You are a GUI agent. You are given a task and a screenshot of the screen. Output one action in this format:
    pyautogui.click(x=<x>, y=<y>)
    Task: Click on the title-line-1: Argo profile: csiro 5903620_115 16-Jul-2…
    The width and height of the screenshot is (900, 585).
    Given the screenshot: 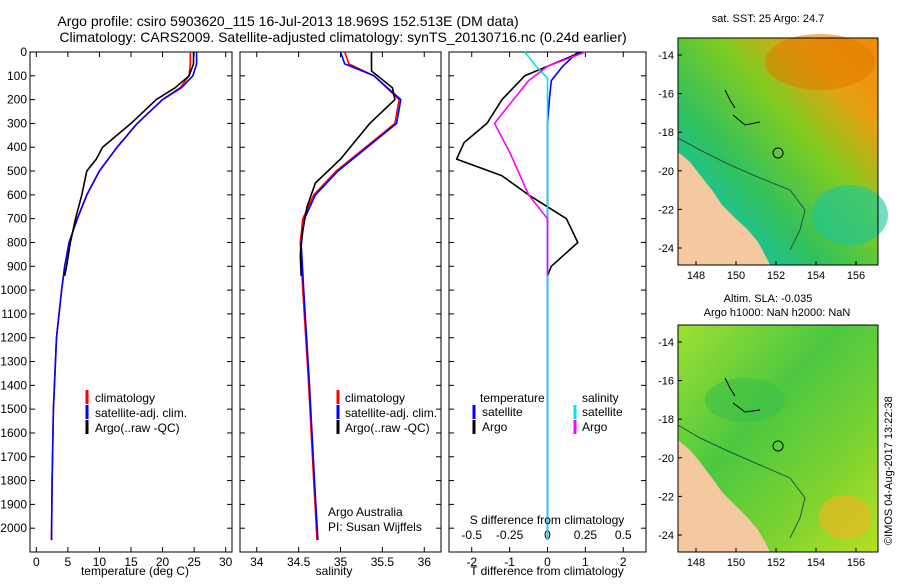 What is the action you would take?
    pyautogui.click(x=287, y=21)
    